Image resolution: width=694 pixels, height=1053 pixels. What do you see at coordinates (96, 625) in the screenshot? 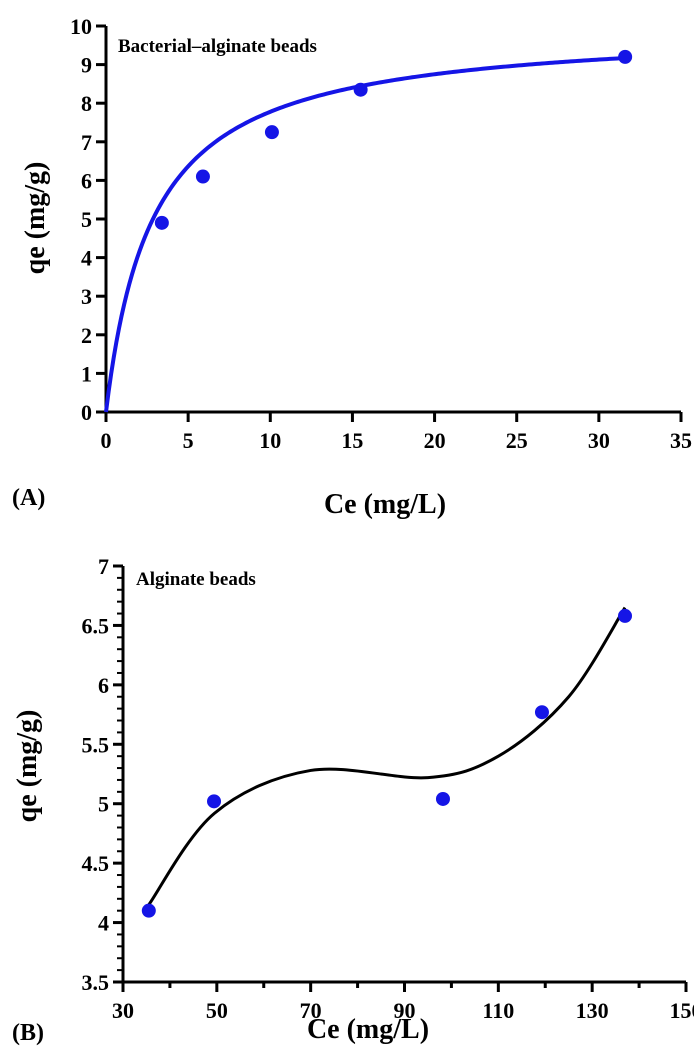
I see `y-tick-label: 6.5` at bounding box center [96, 625].